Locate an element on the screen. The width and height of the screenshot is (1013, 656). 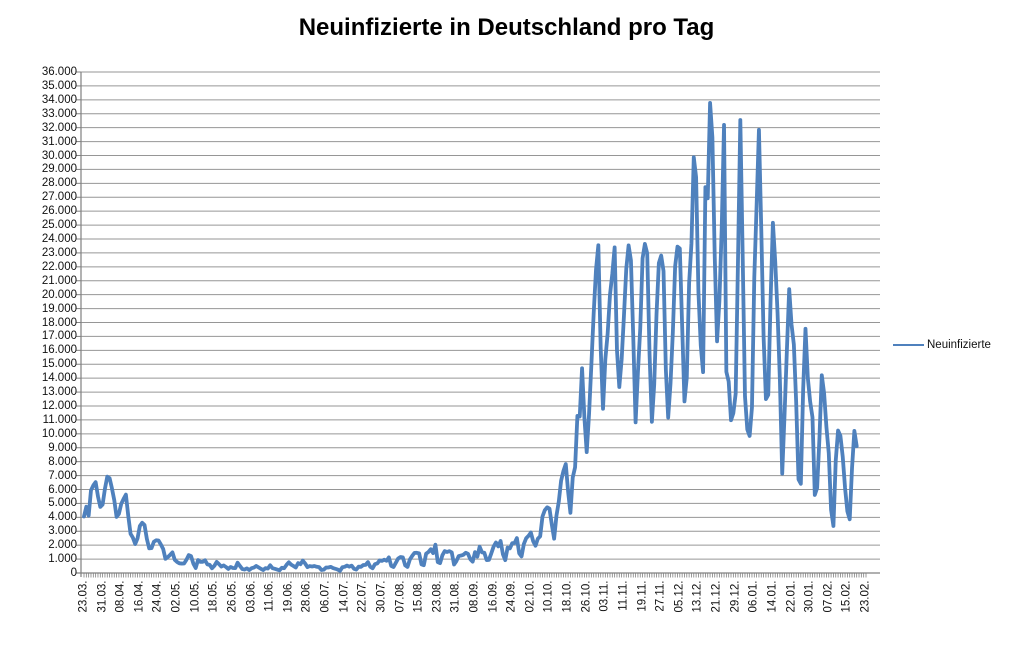
y-axis-tick-label: 8.000 is located at coordinates (62, 461).